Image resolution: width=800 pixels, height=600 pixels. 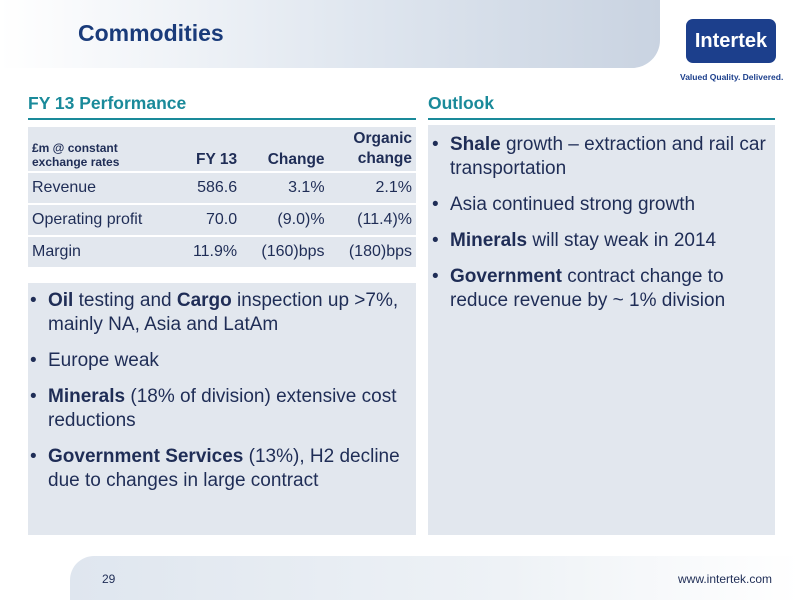 What do you see at coordinates (506, 276) in the screenshot?
I see `bullet-bold-text: Government` at bounding box center [506, 276].